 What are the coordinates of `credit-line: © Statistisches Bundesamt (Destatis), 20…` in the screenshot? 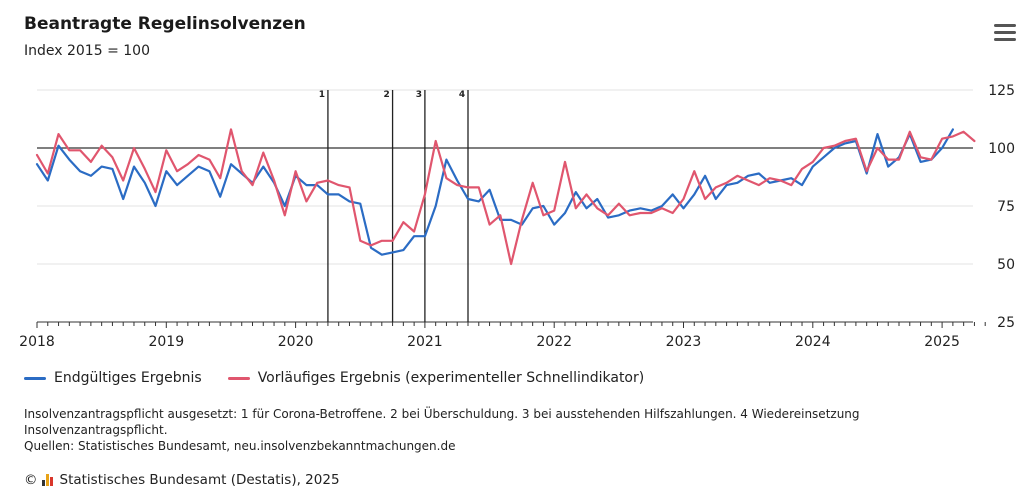 It's located at (182, 480).